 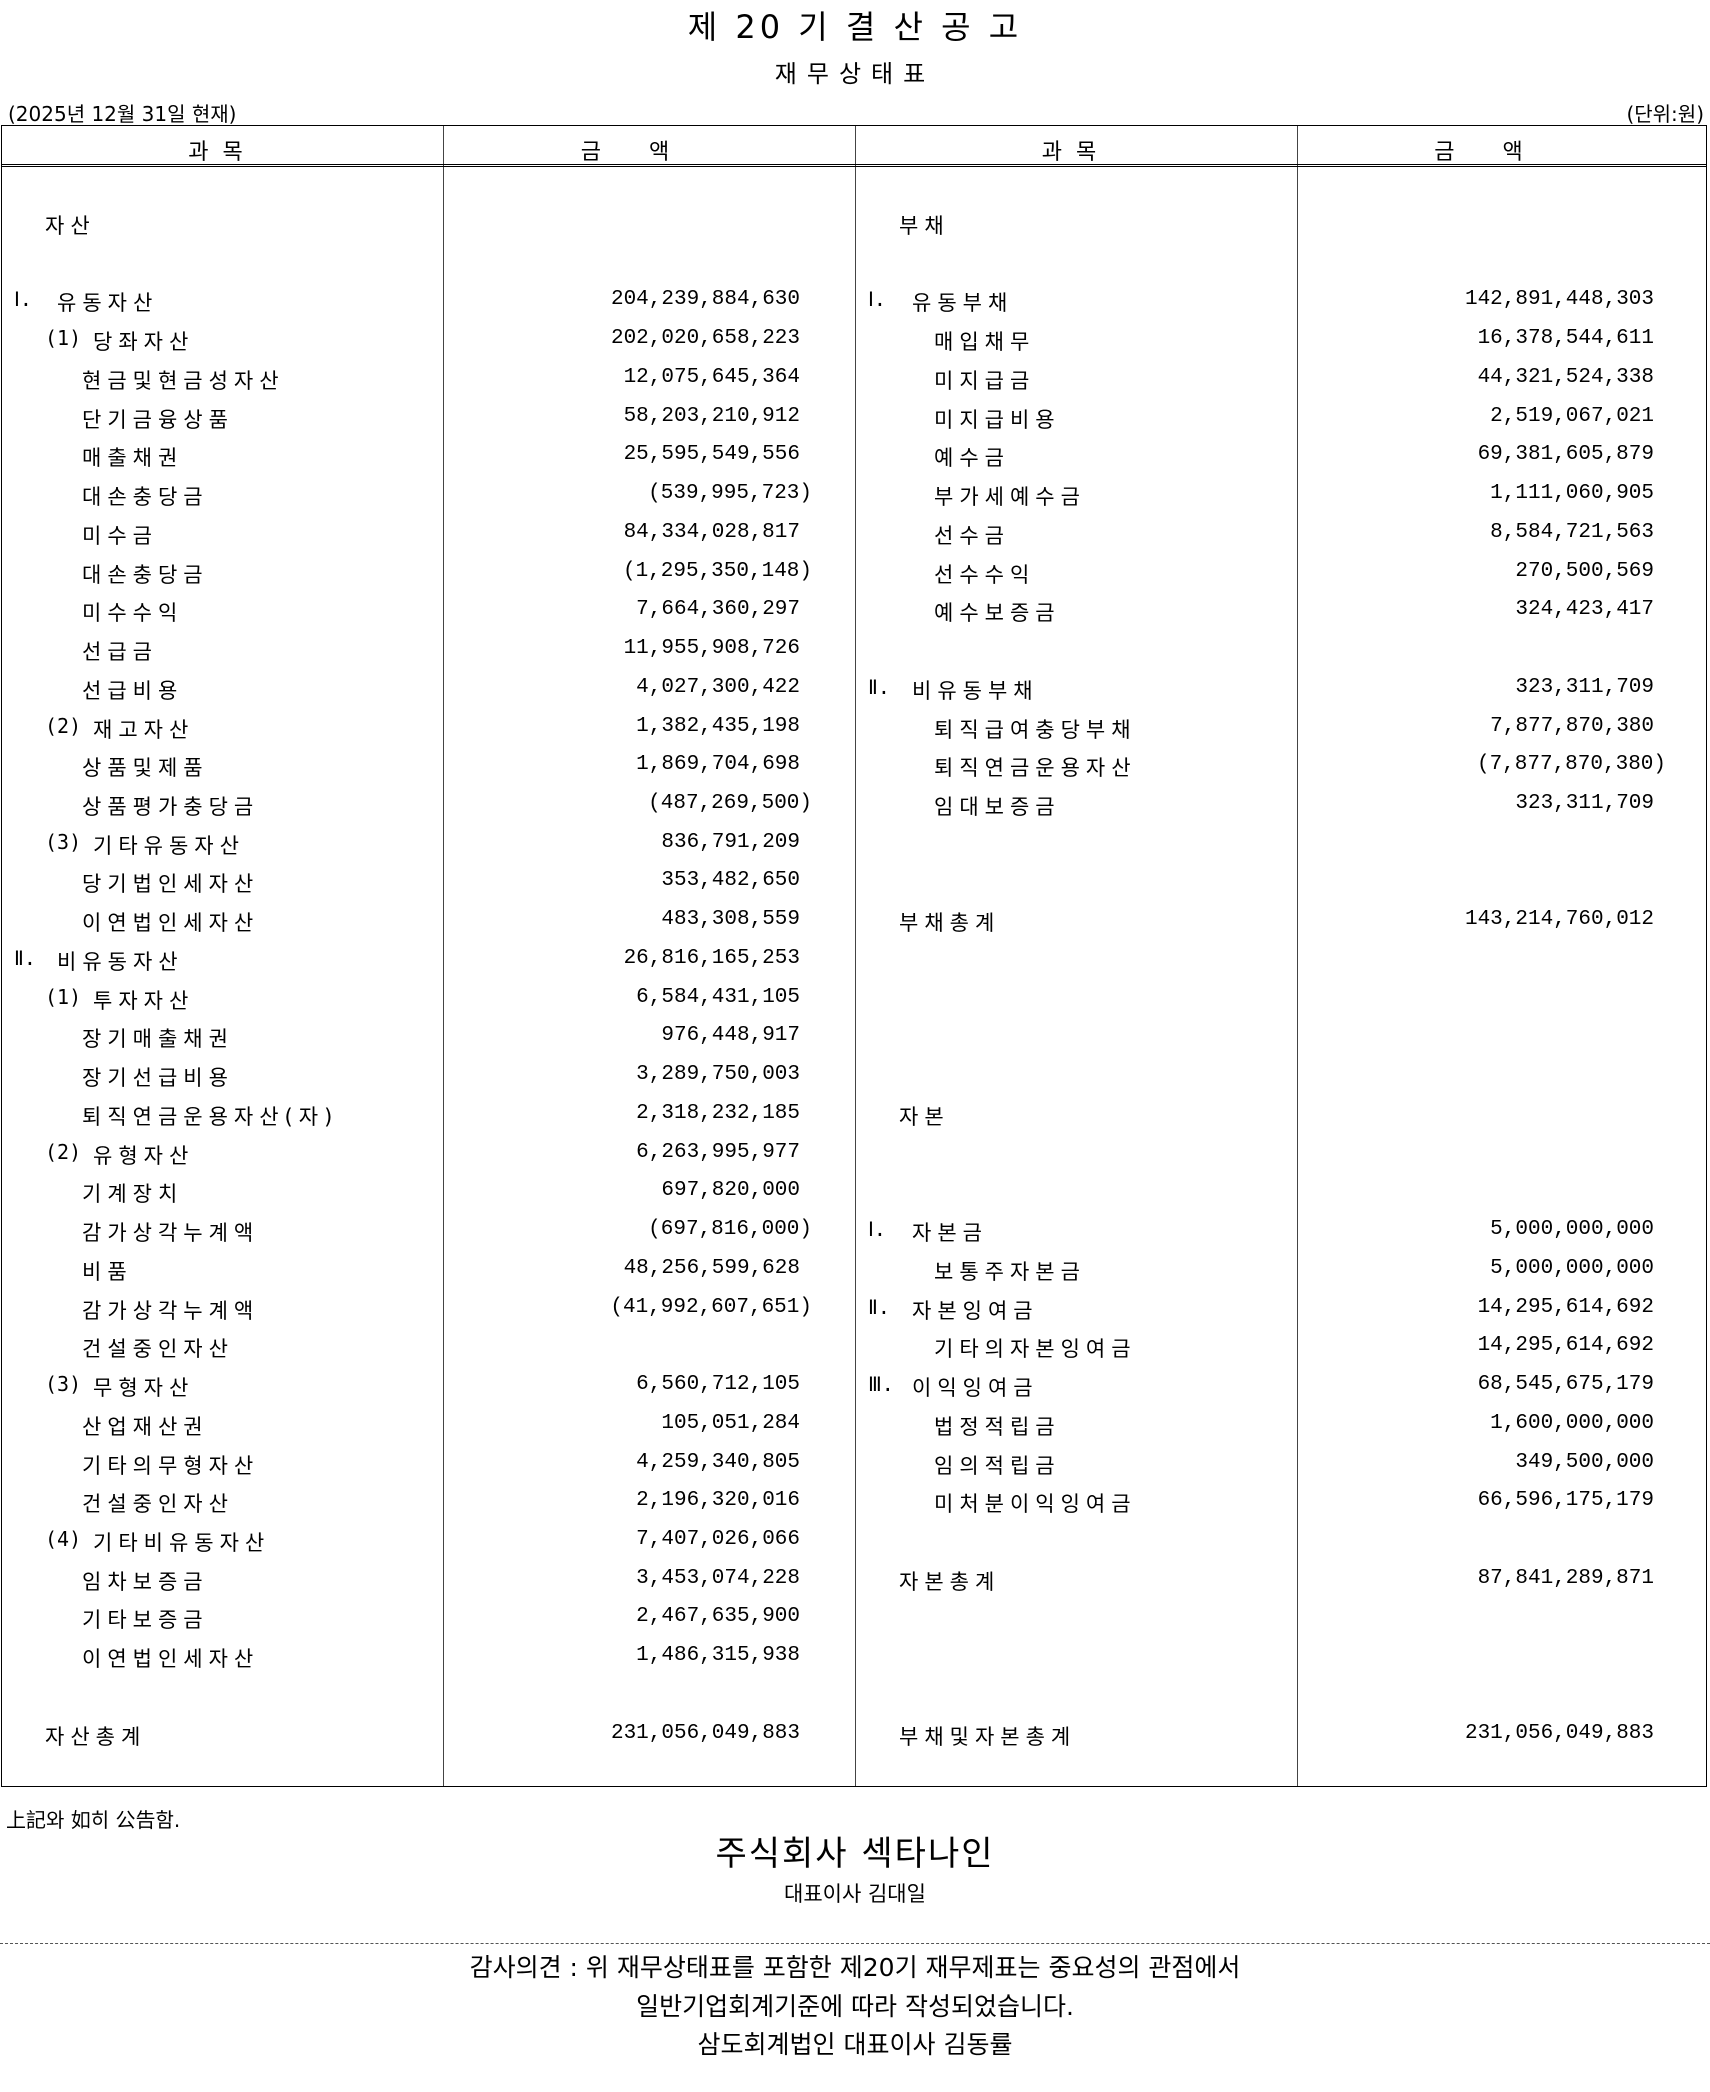 I want to click on account-label: 비유동자산, so click(x=120, y=961).